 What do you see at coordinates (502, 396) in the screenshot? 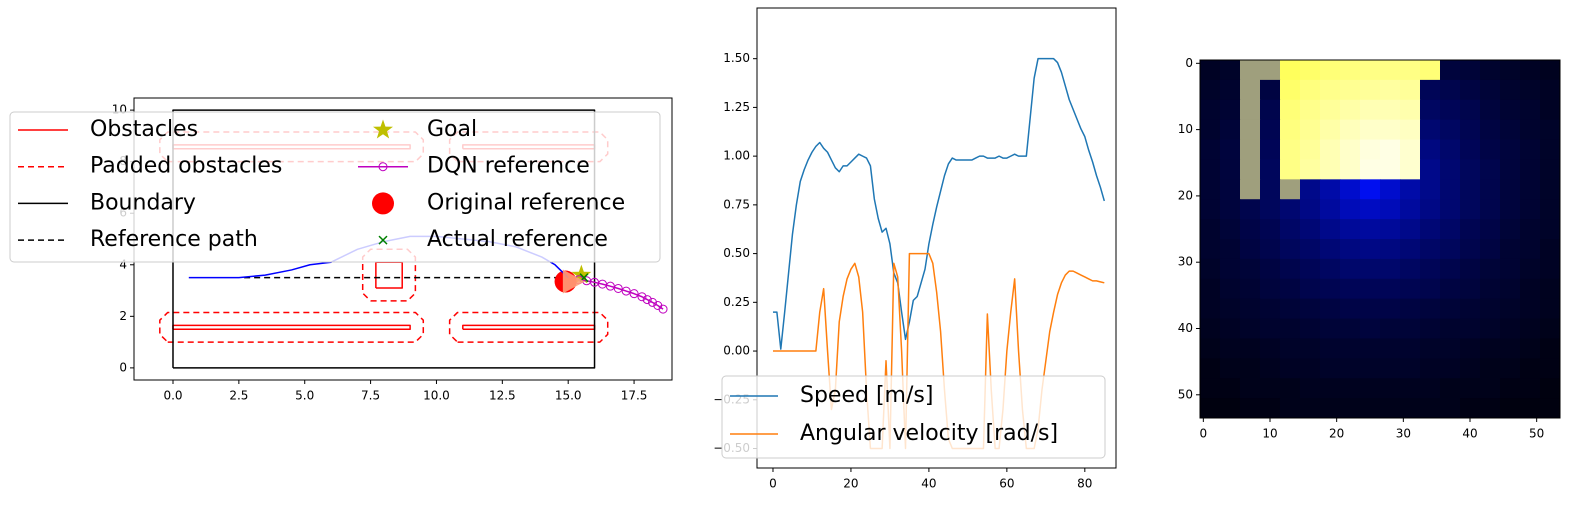
I see `x-tick-label: 12.5` at bounding box center [502, 396].